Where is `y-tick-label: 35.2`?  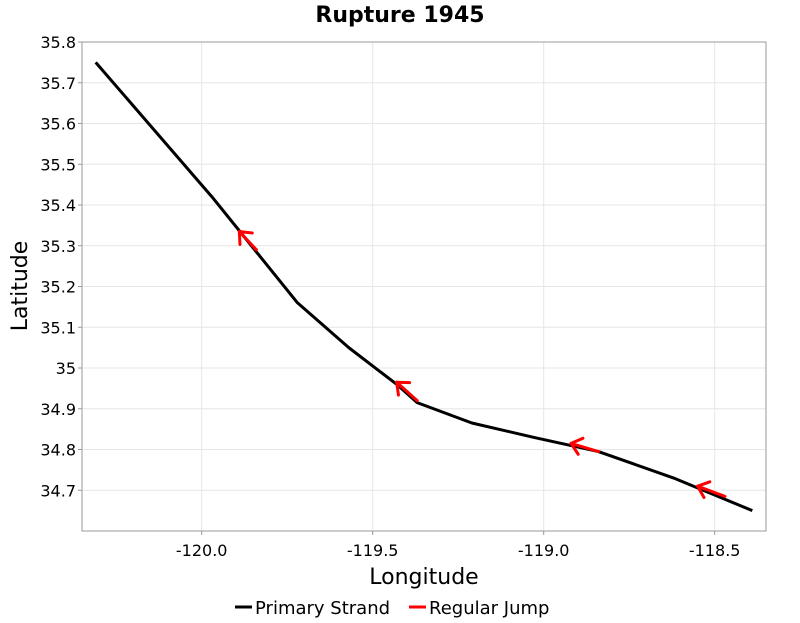
y-tick-label: 35.2 is located at coordinates (58, 287).